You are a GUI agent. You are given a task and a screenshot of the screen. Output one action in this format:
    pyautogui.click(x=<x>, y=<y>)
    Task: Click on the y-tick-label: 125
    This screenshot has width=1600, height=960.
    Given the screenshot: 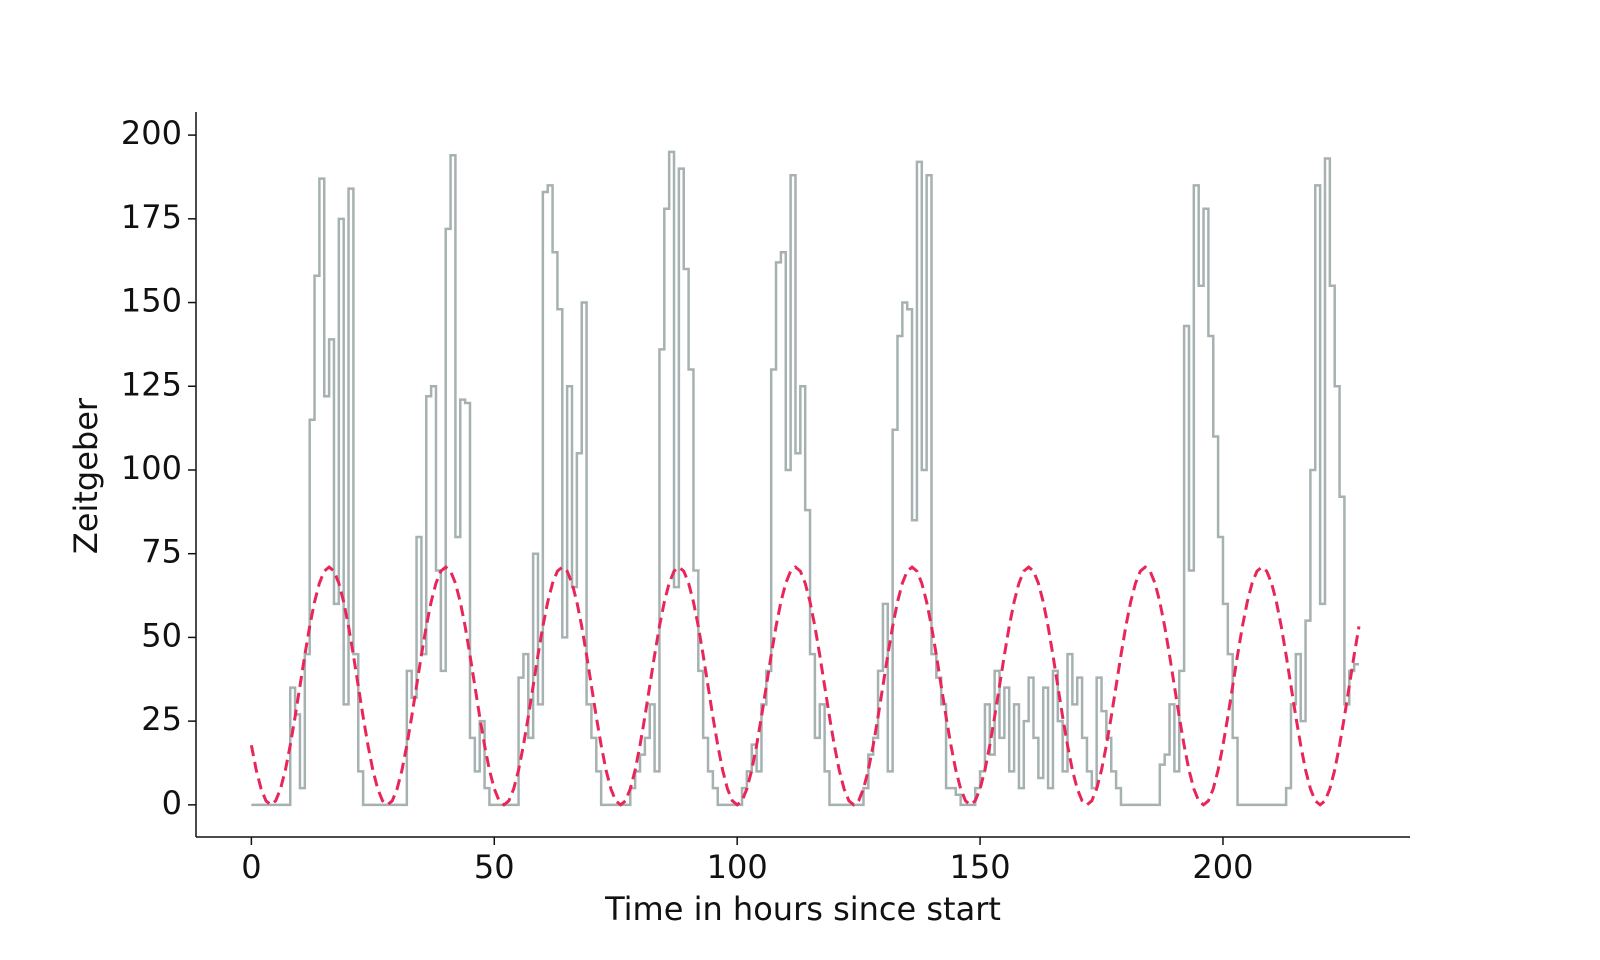 What is the action you would take?
    pyautogui.click(x=151, y=384)
    